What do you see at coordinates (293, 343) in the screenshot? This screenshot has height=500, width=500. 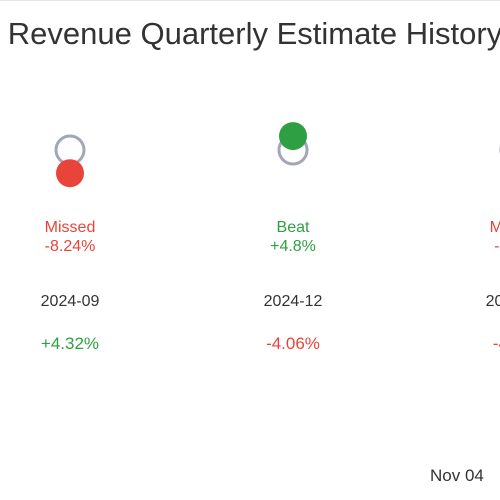 I see `change-label: -4.06%` at bounding box center [293, 343].